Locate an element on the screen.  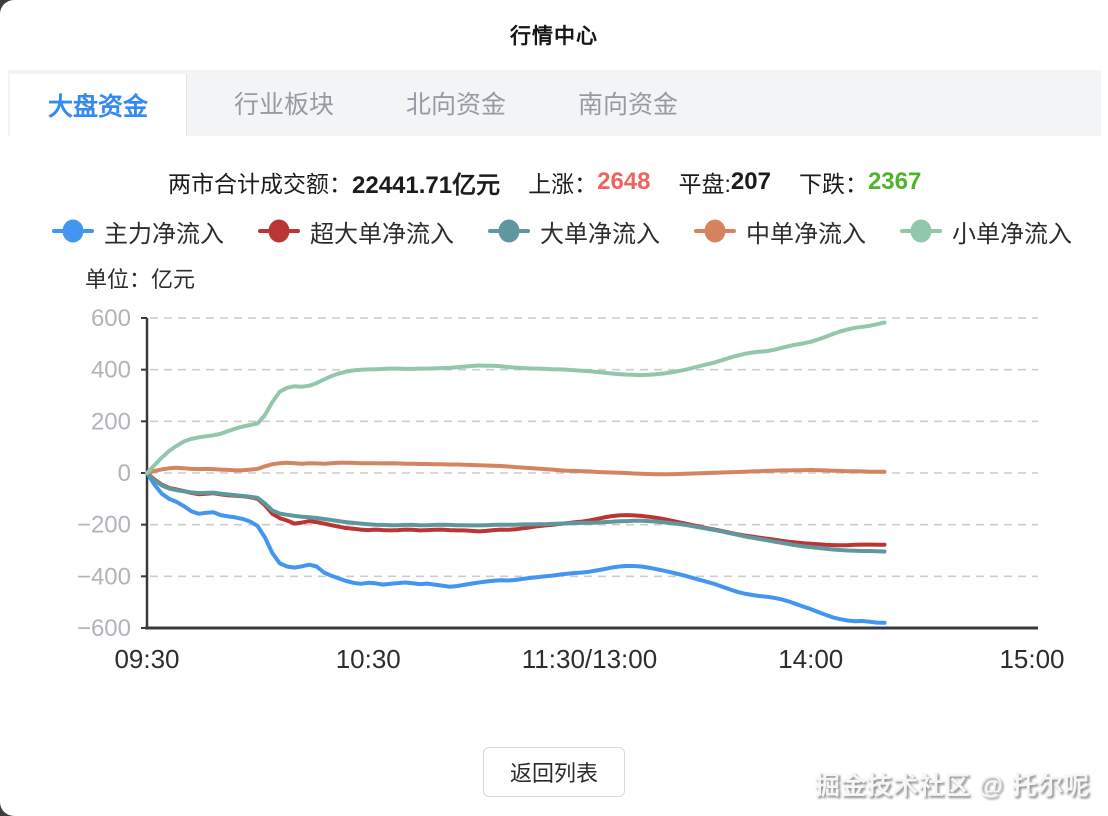
legend-label: 大单净流入 is located at coordinates (600, 234).